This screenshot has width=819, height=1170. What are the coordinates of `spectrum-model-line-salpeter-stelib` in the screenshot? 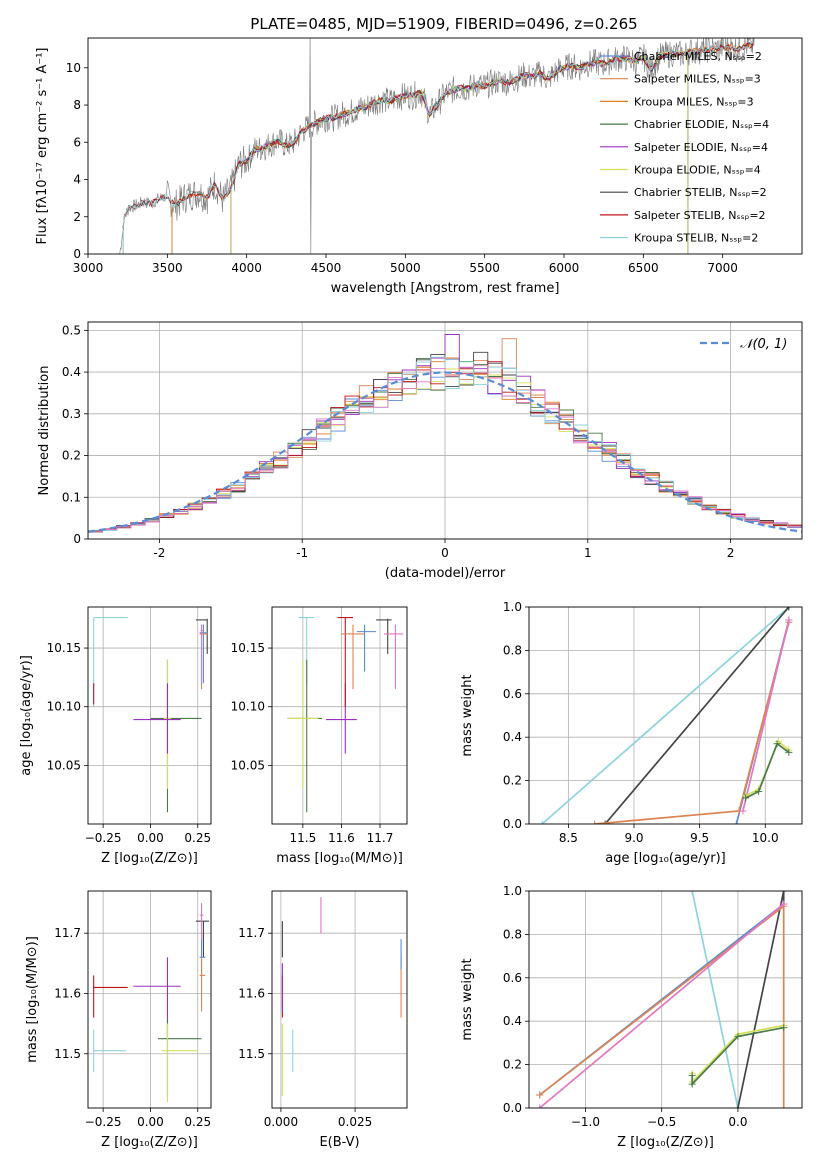 It's located at (438, 148).